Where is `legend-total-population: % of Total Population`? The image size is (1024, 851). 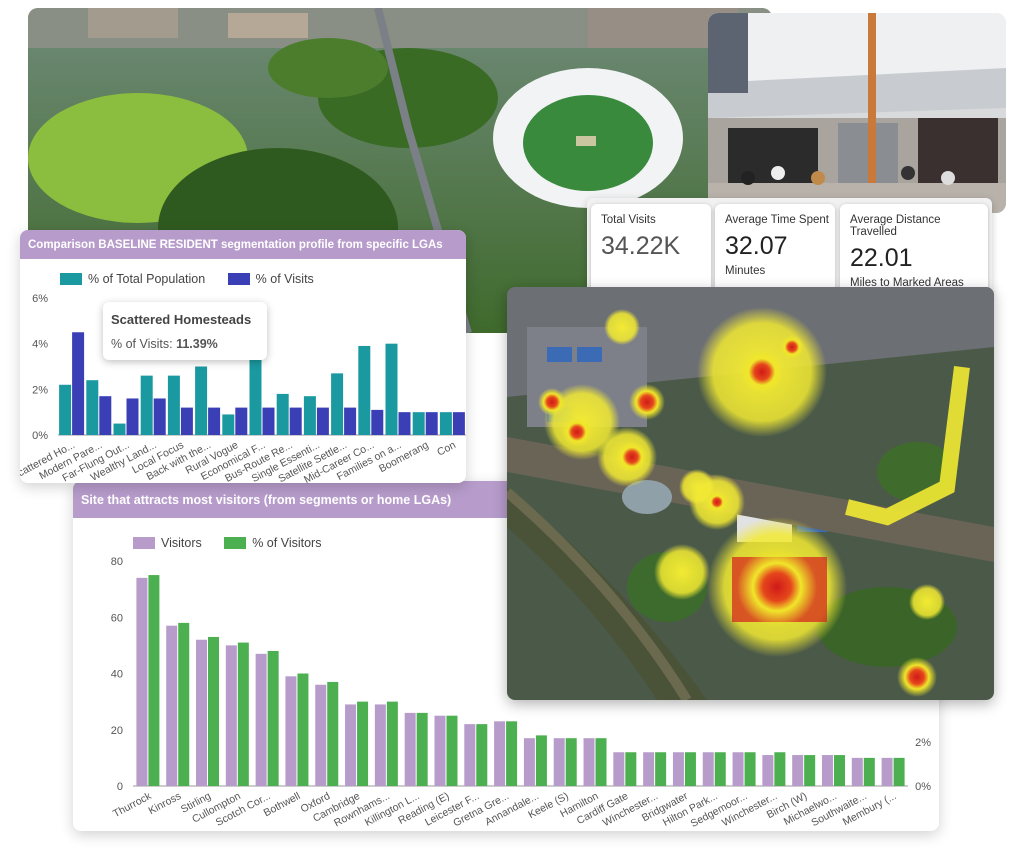
legend-total-population: % of Total Population is located at coordinates (132, 279).